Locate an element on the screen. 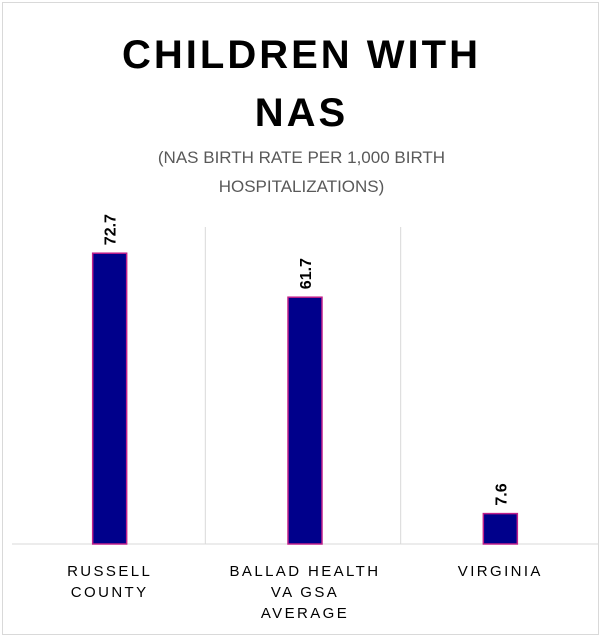  category-label-line: BALLAD HEALTH is located at coordinates (305, 571).